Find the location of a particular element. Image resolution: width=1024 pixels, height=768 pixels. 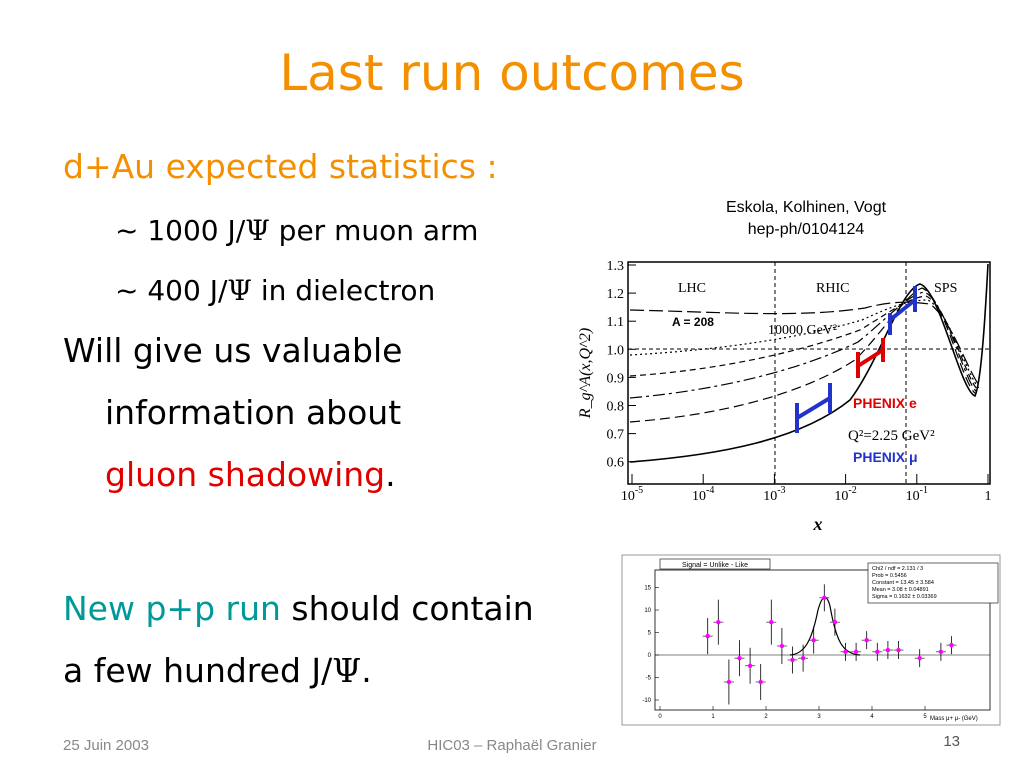

tick-base: 1 is located at coordinates (988, 496).